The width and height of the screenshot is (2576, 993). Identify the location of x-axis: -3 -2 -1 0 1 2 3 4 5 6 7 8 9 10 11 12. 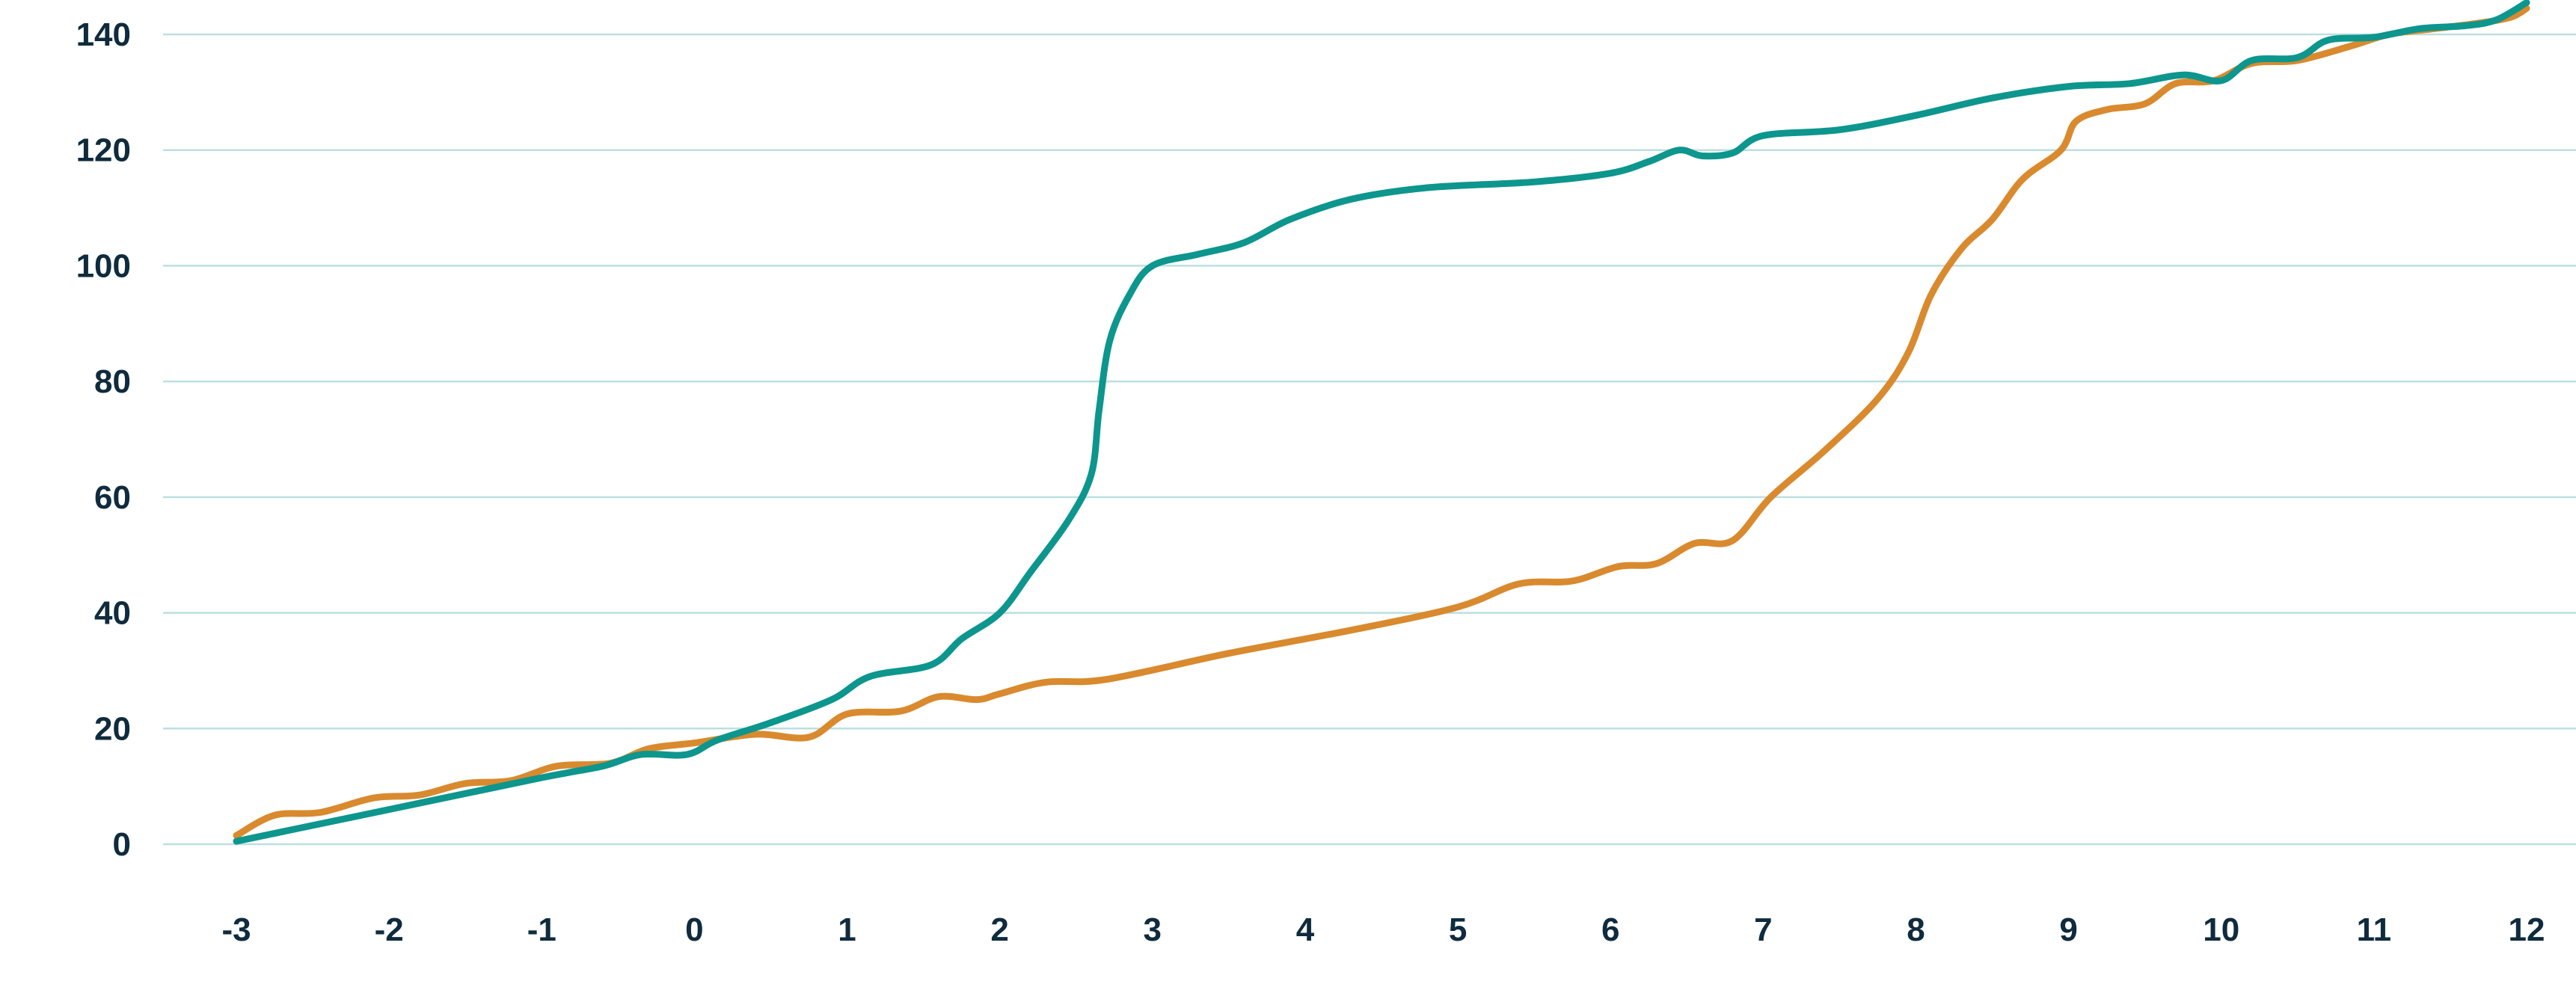
(1383, 929).